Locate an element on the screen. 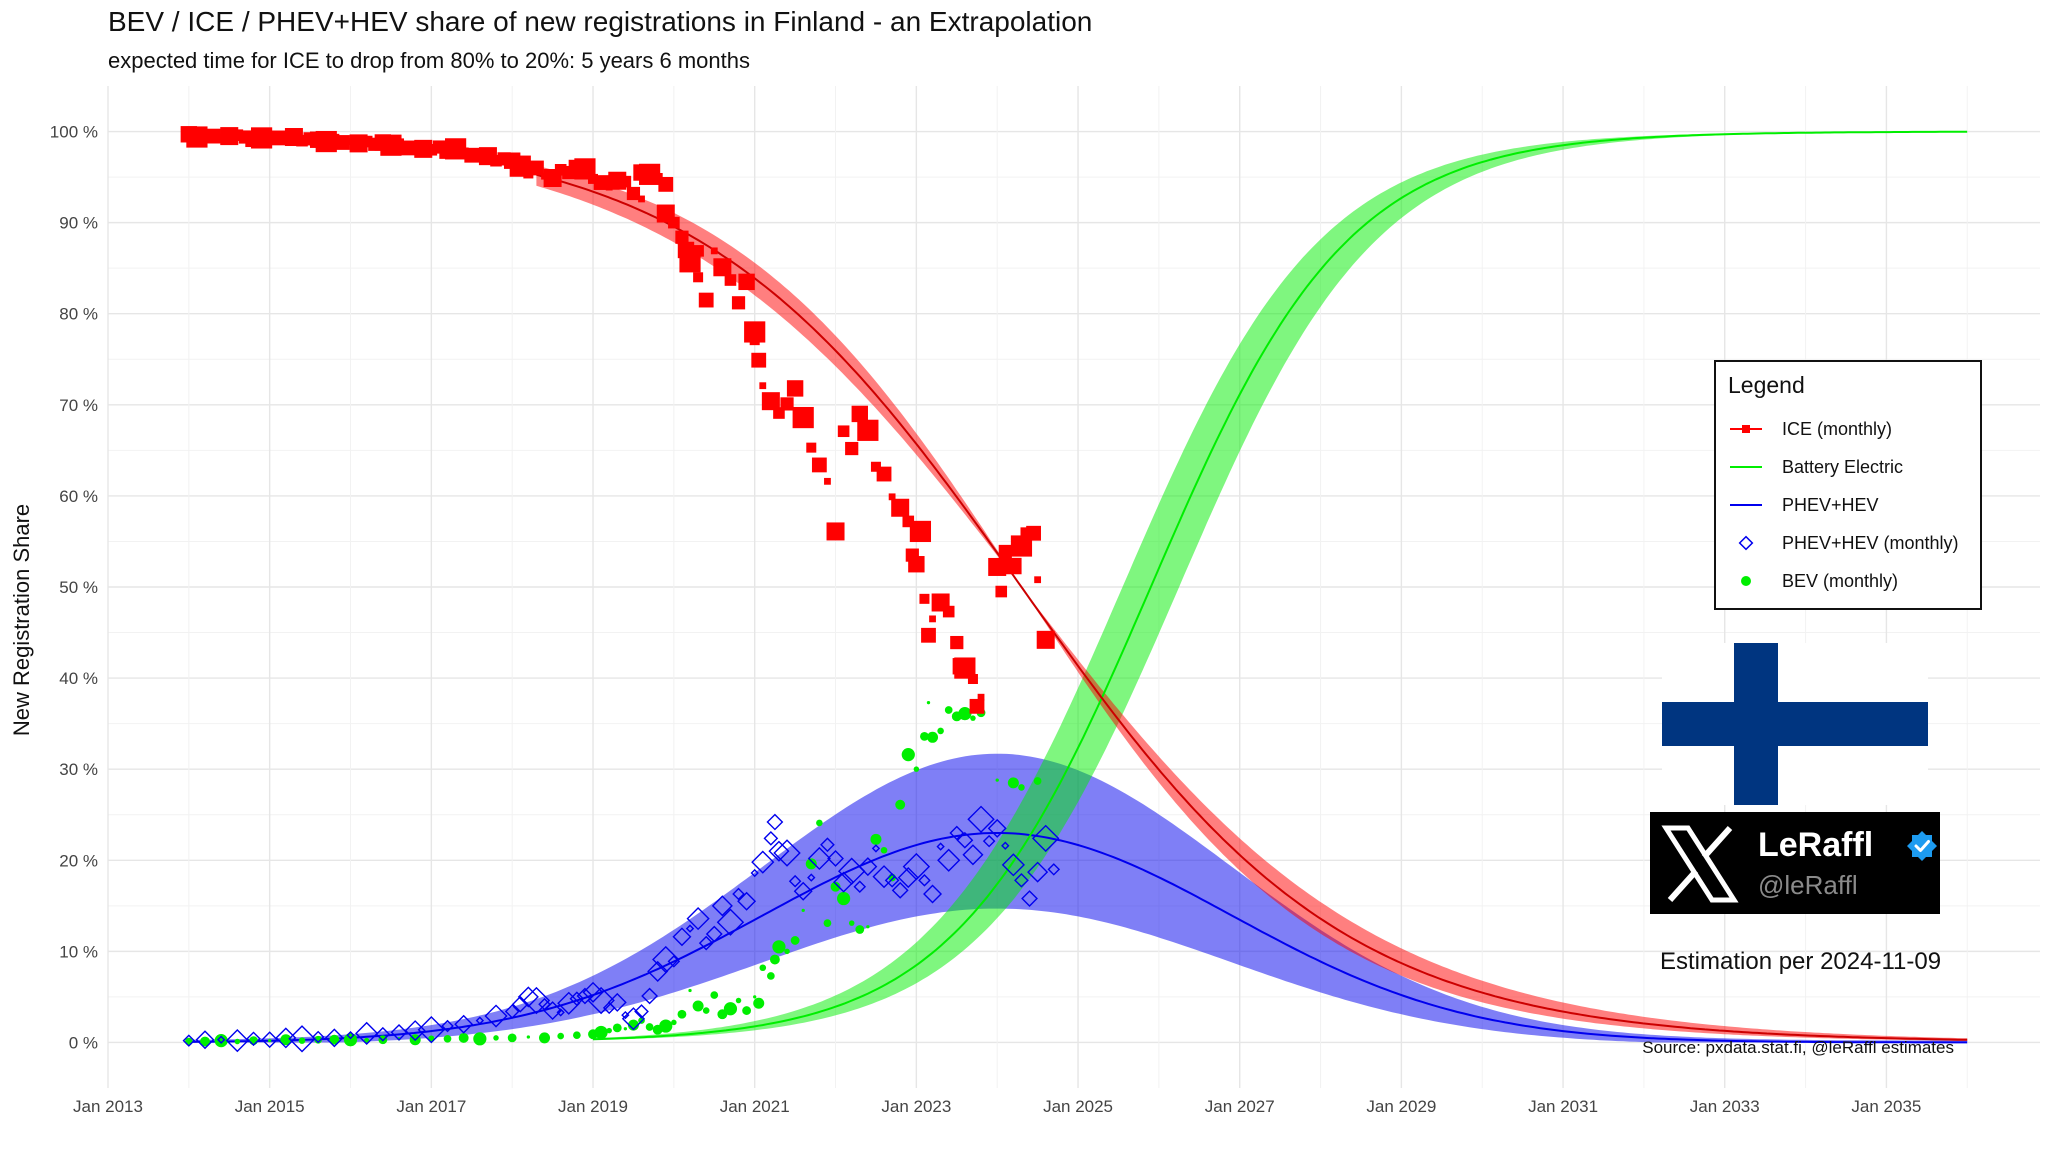 Image resolution: width=2048 pixels, height=1152 pixels. x-tick-label: Jan 2025 is located at coordinates (1078, 1106).